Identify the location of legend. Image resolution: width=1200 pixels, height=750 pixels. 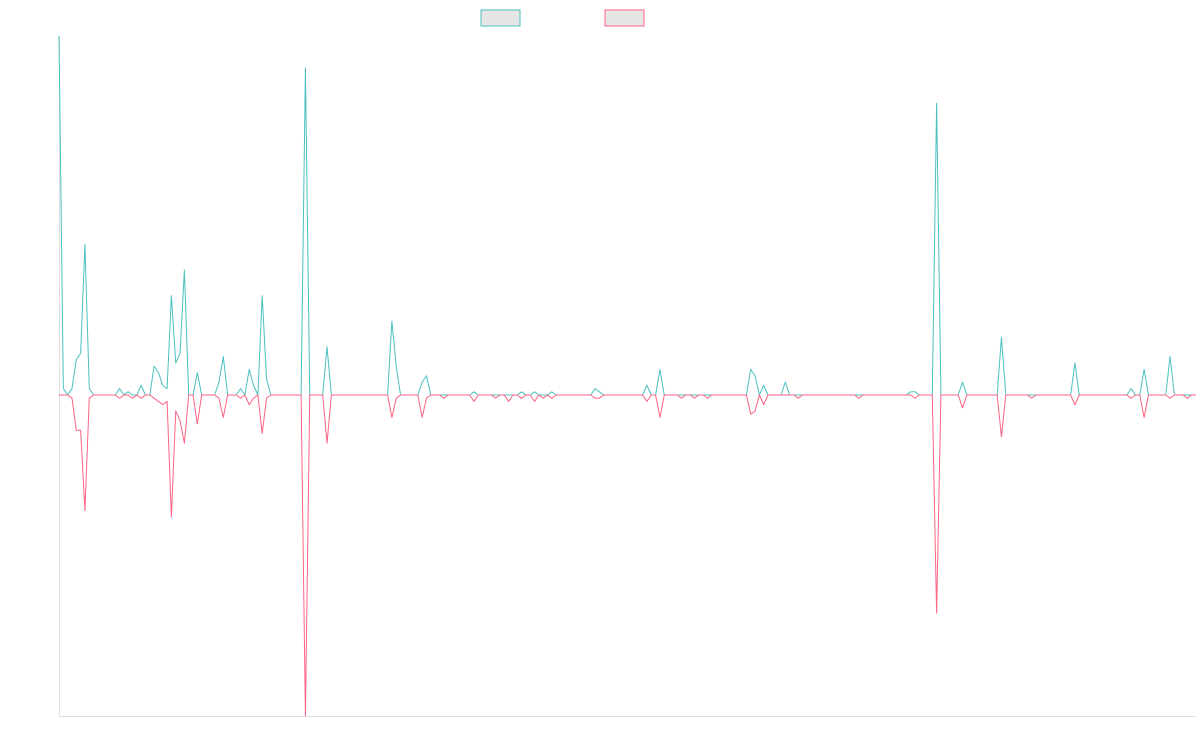
(562, 18).